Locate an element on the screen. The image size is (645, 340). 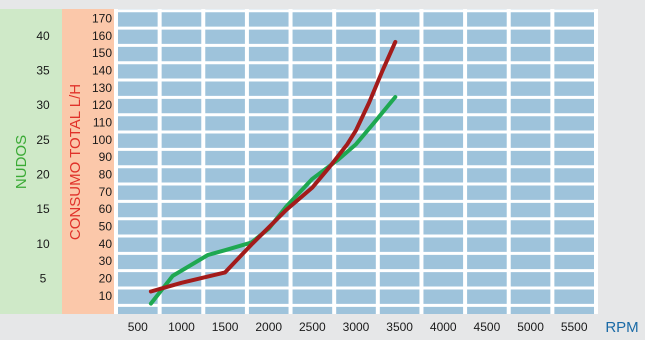
rpm-tick-label: 2000 is located at coordinates (268, 327).